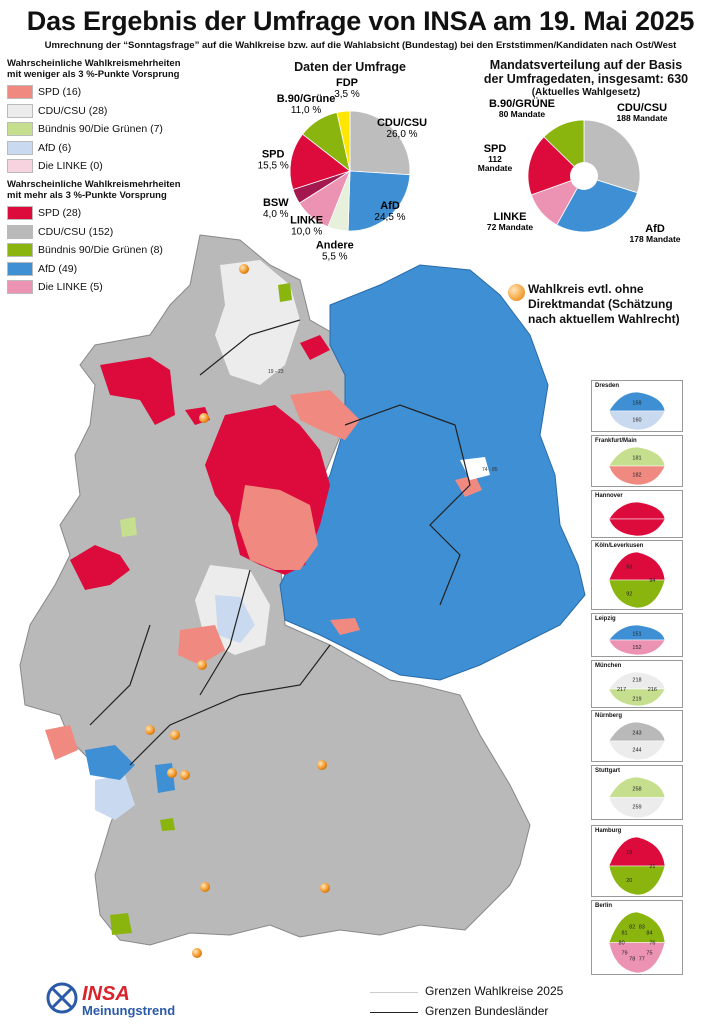 Image resolution: width=721 pixels, height=1025 pixels. What do you see at coordinates (510, 227) in the screenshot?
I see `seat-label-value: 72 Mandate` at bounding box center [510, 227].